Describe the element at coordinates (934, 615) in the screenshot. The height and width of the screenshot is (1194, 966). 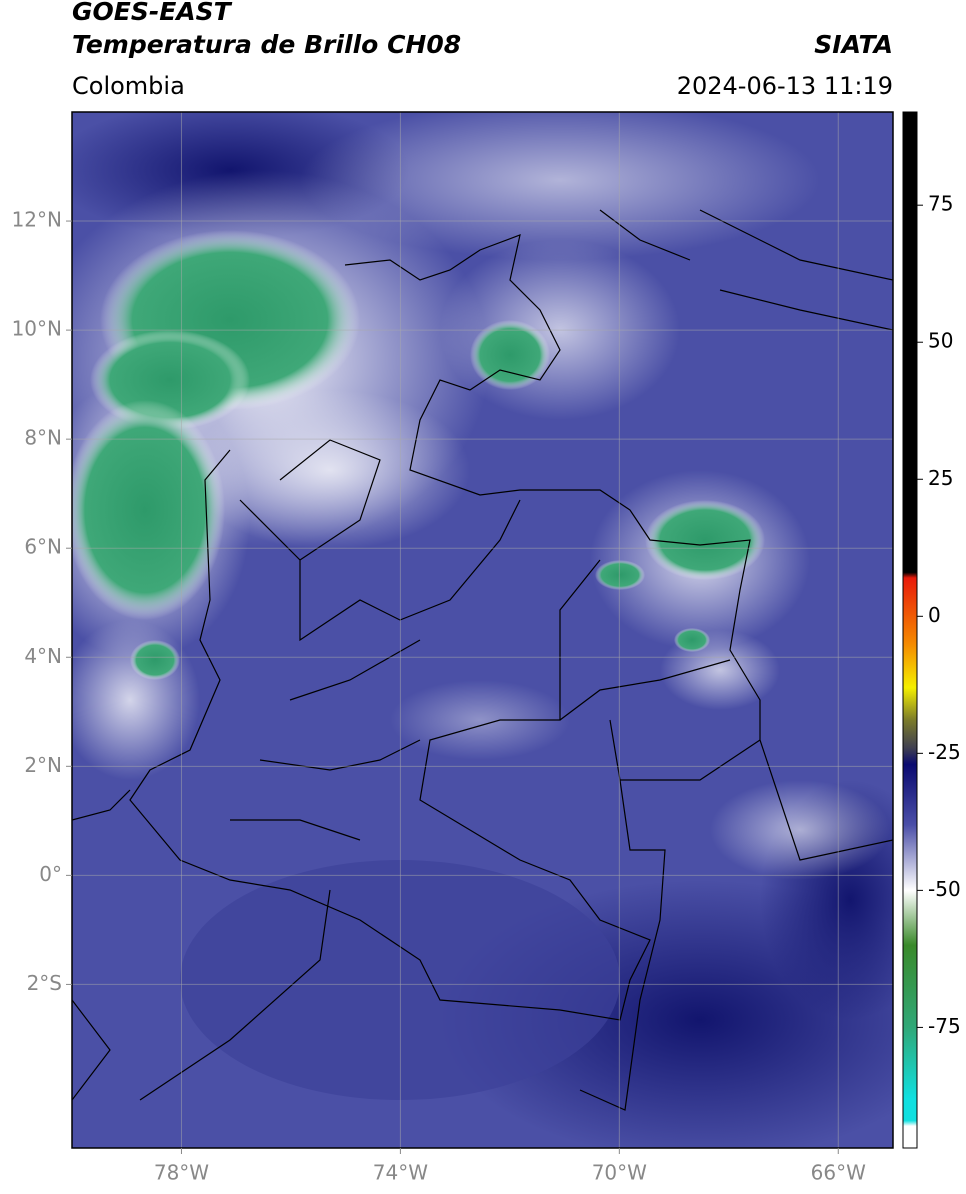
I see `colorbar-tick-label: 0` at that location.